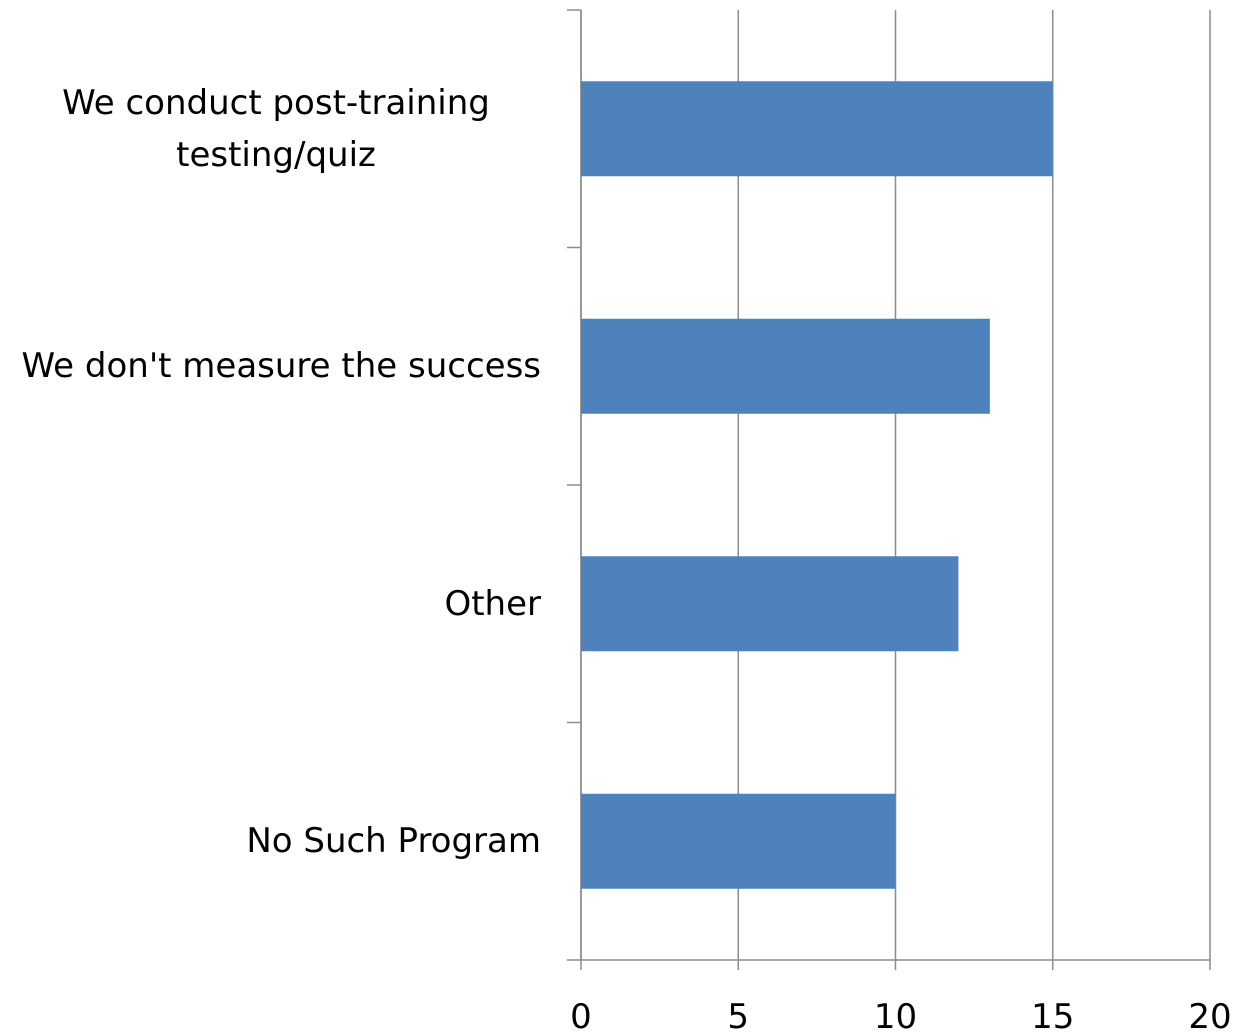 This screenshot has width=1251, height=1032. Describe the element at coordinates (1209, 1014) in the screenshot. I see `x-tick-label: 20` at that location.